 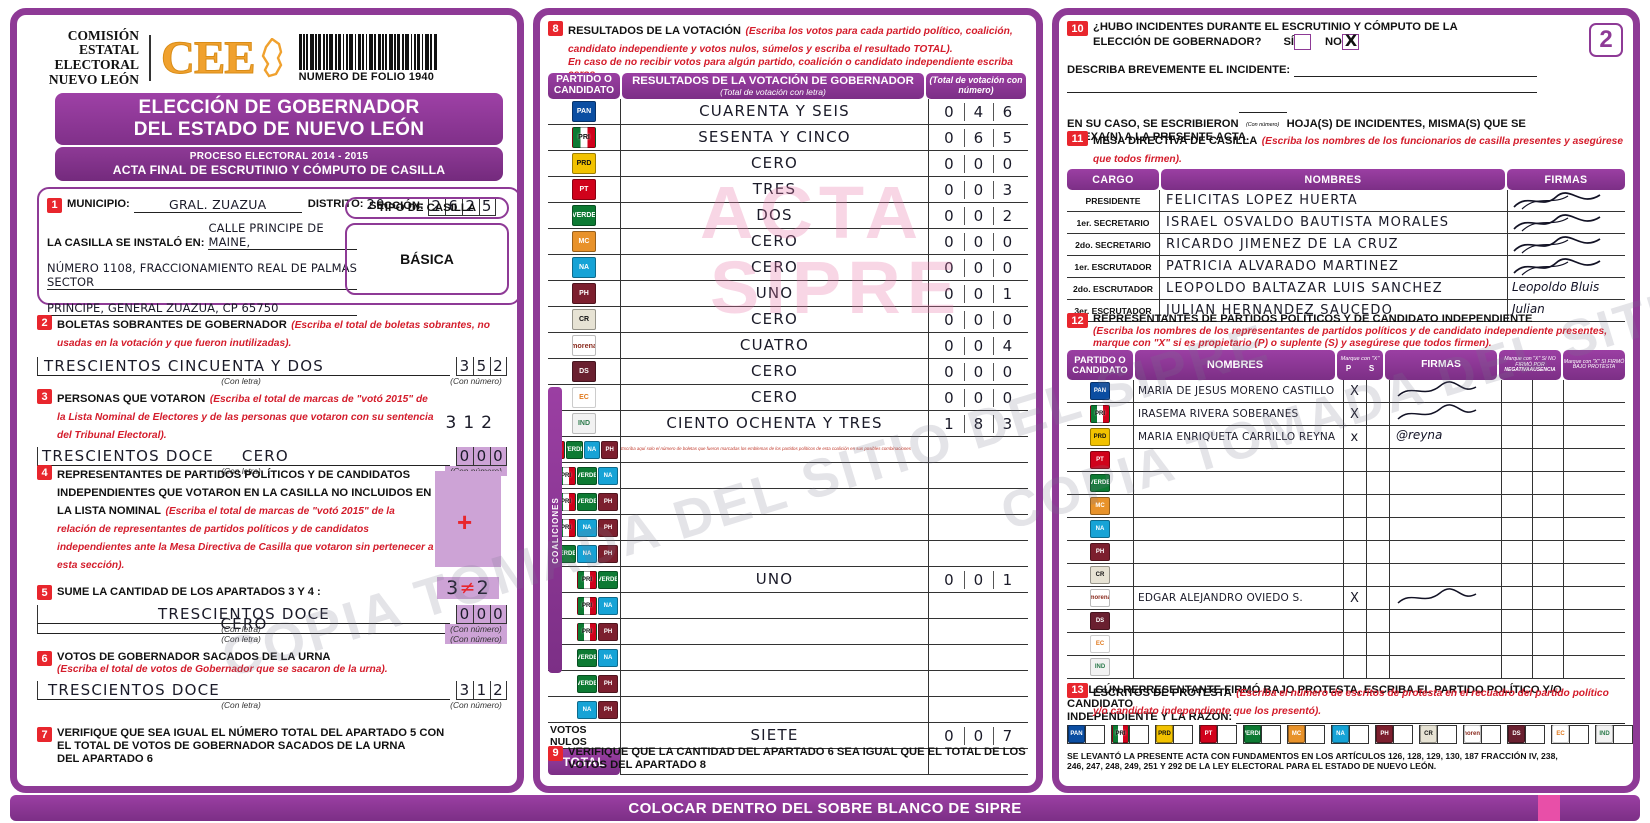 What do you see at coordinates (1333, 289) in the screenshot?
I see `mesa-nombre: LEOPOLDO BALTAZAR LUIS SANCHEZ` at bounding box center [1333, 289].